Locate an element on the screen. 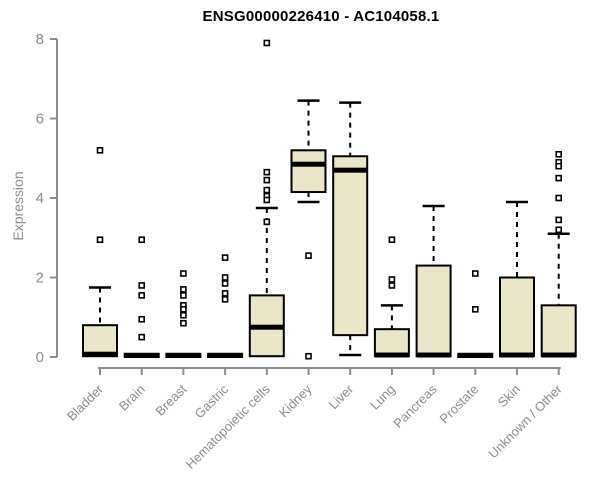 The width and height of the screenshot is (600, 500). y-tick-label: 0 is located at coordinates (40, 357).